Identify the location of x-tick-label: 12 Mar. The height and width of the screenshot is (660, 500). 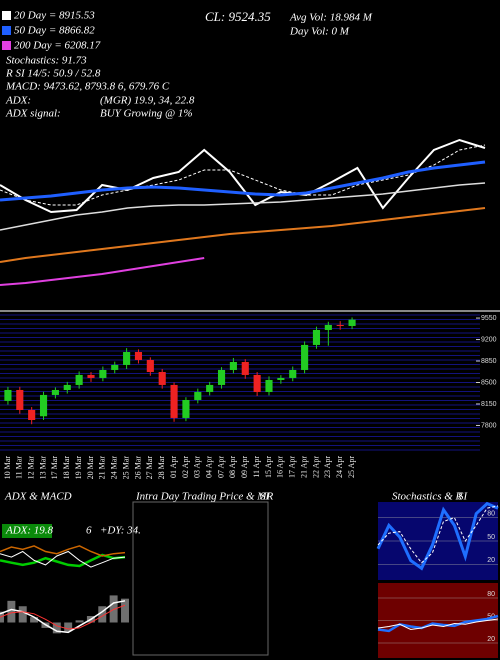
(30, 468).